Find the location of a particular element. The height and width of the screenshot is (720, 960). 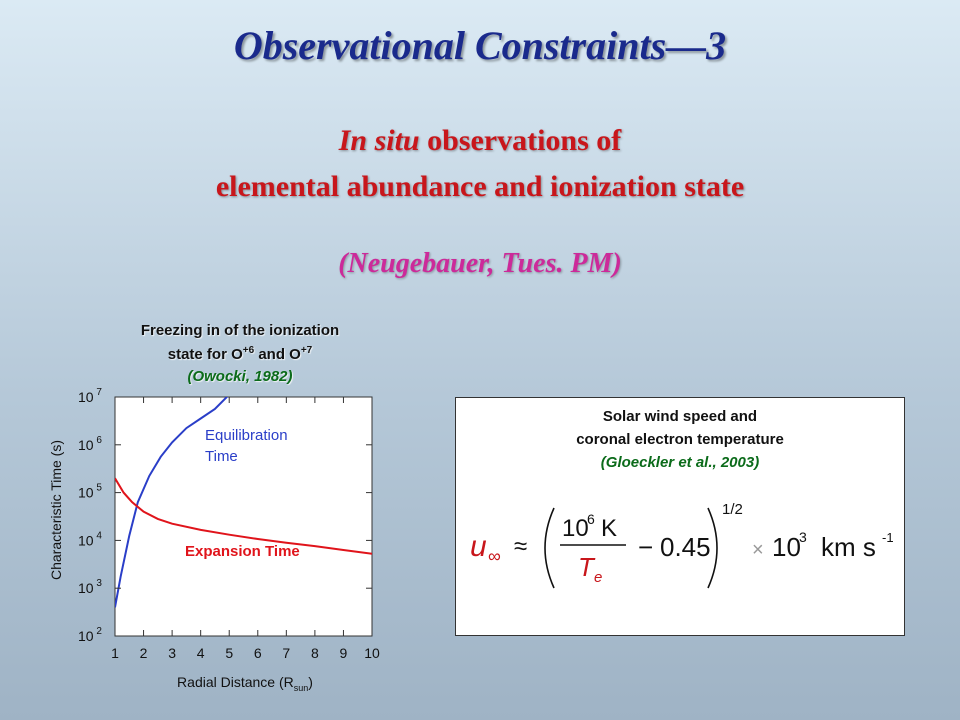

chart-citation: (Owocki, 1982) is located at coordinates (240, 376).